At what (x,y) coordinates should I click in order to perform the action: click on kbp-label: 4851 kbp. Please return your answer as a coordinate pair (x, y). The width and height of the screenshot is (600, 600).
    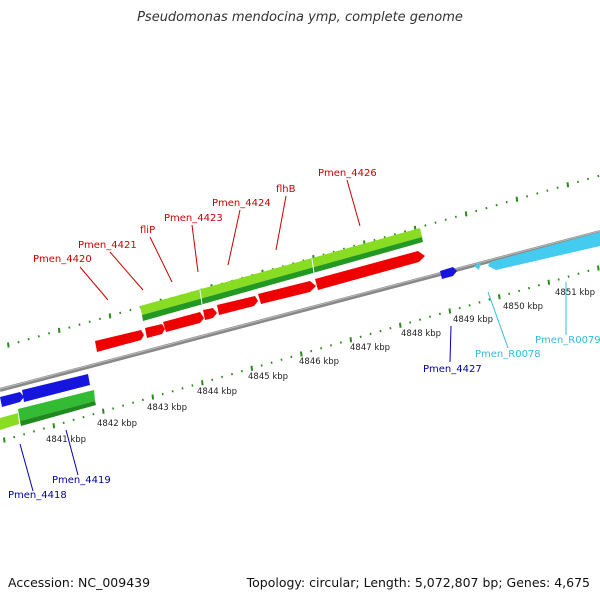
    Looking at the image, I should click on (575, 293).